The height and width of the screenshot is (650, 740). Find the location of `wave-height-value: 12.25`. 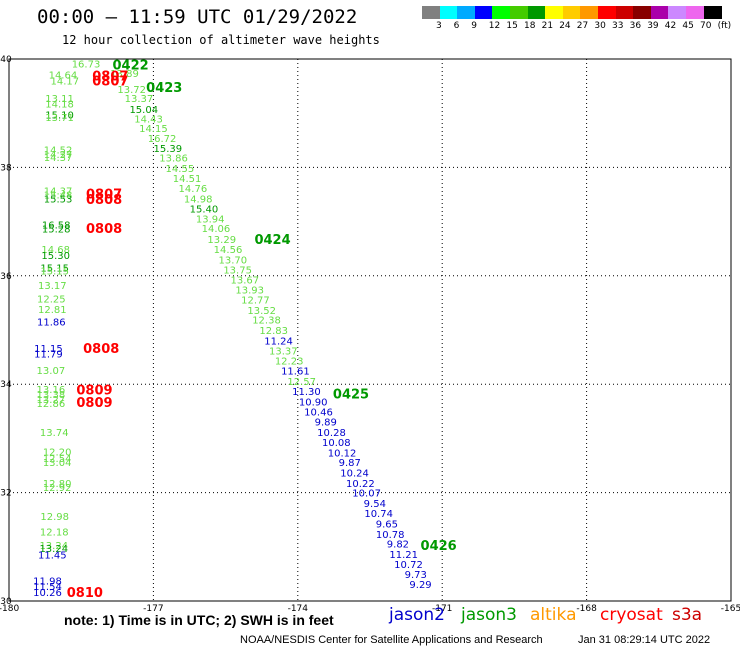

wave-height-value: 12.25 is located at coordinates (51, 300).